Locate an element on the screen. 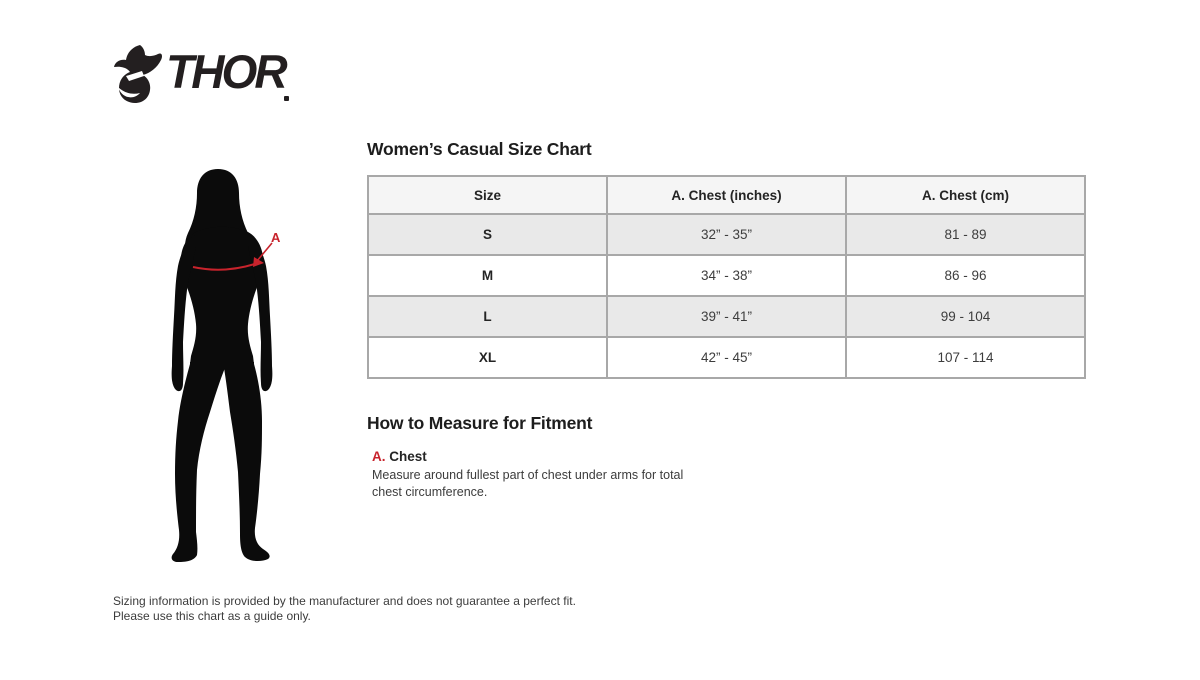  table-header-row: Size A. Chest (inches) A. Chest (cm) is located at coordinates (726, 195).